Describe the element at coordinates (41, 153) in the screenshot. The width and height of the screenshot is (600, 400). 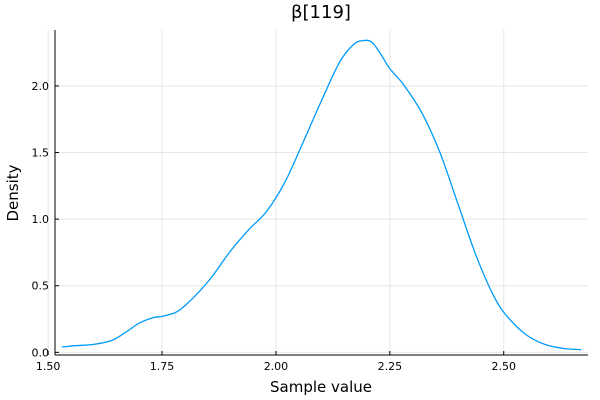
I see `y-tick-label: 1.5` at that location.